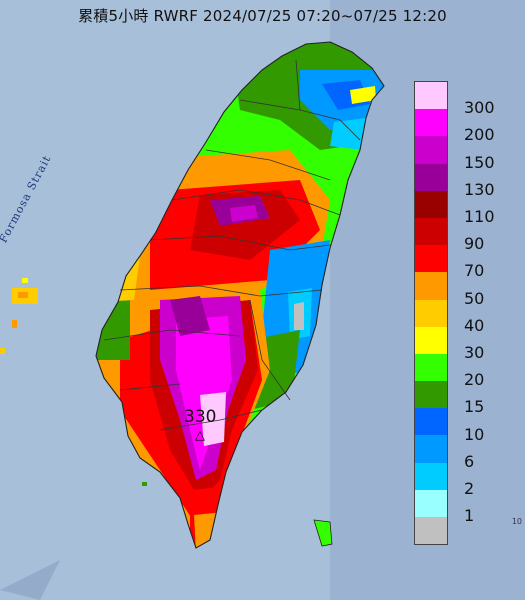 Image resolution: width=525 pixels, height=600 pixels. What do you see at coordinates (479, 135) in the screenshot?
I see `legend-label: 200` at bounding box center [479, 135].